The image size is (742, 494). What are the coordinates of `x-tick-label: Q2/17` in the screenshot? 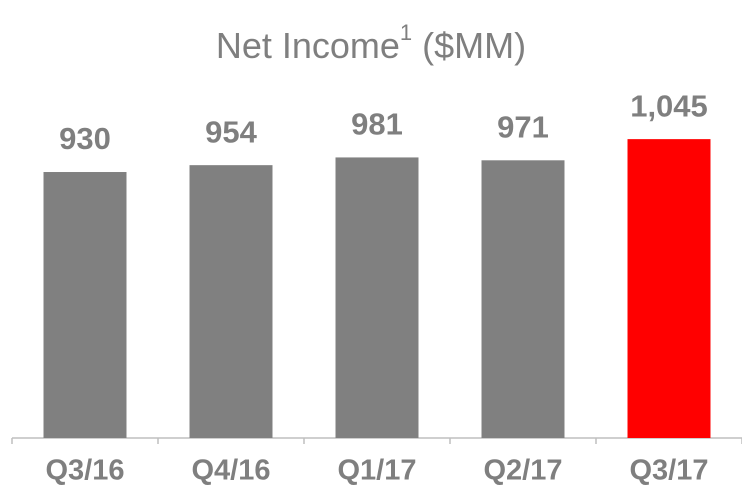 It's located at (523, 471).